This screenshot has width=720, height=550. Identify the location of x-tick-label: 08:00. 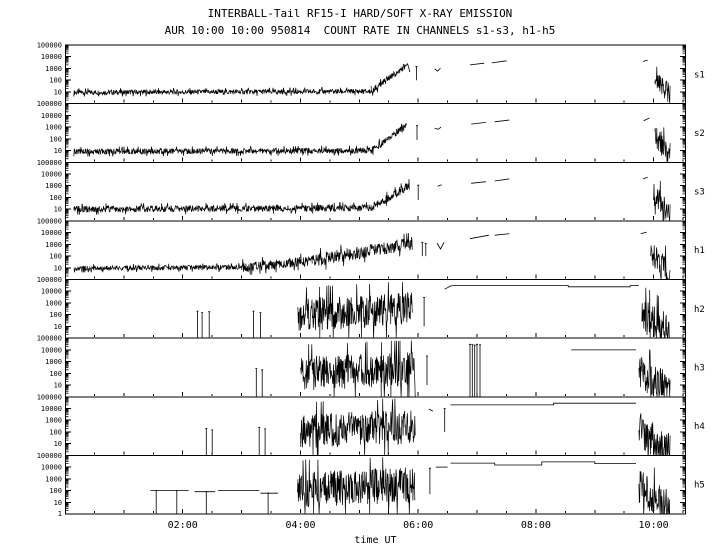
(536, 525).